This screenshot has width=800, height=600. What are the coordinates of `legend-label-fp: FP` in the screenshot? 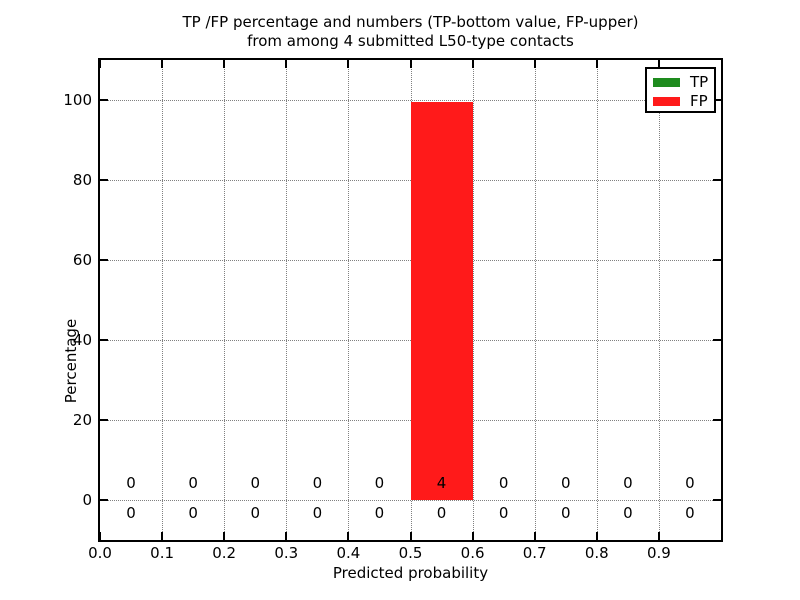 It's located at (699, 101).